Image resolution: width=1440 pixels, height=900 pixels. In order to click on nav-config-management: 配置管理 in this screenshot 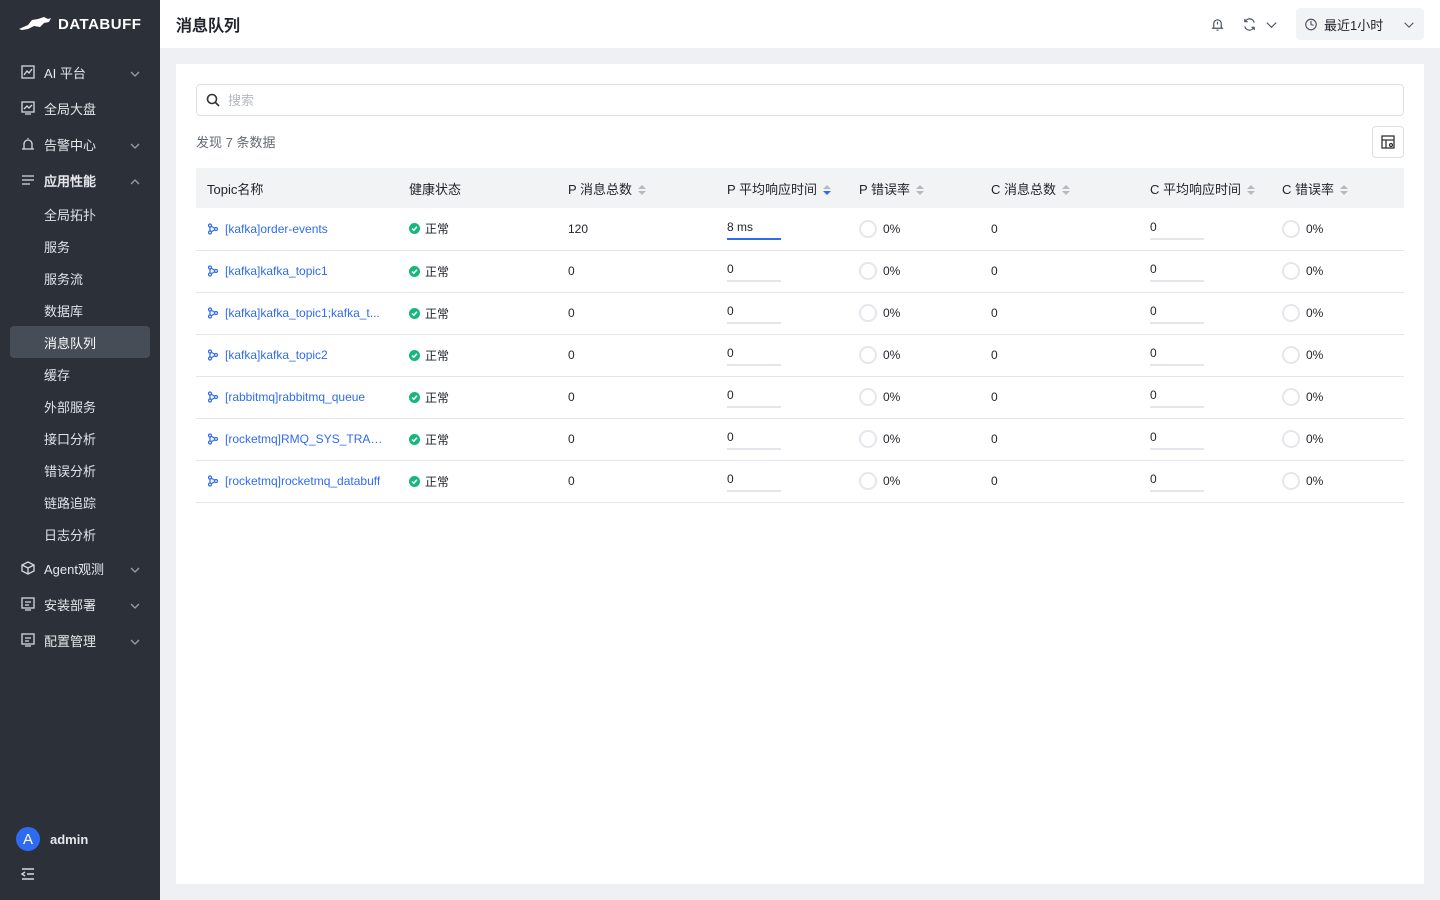, I will do `click(80, 640)`.